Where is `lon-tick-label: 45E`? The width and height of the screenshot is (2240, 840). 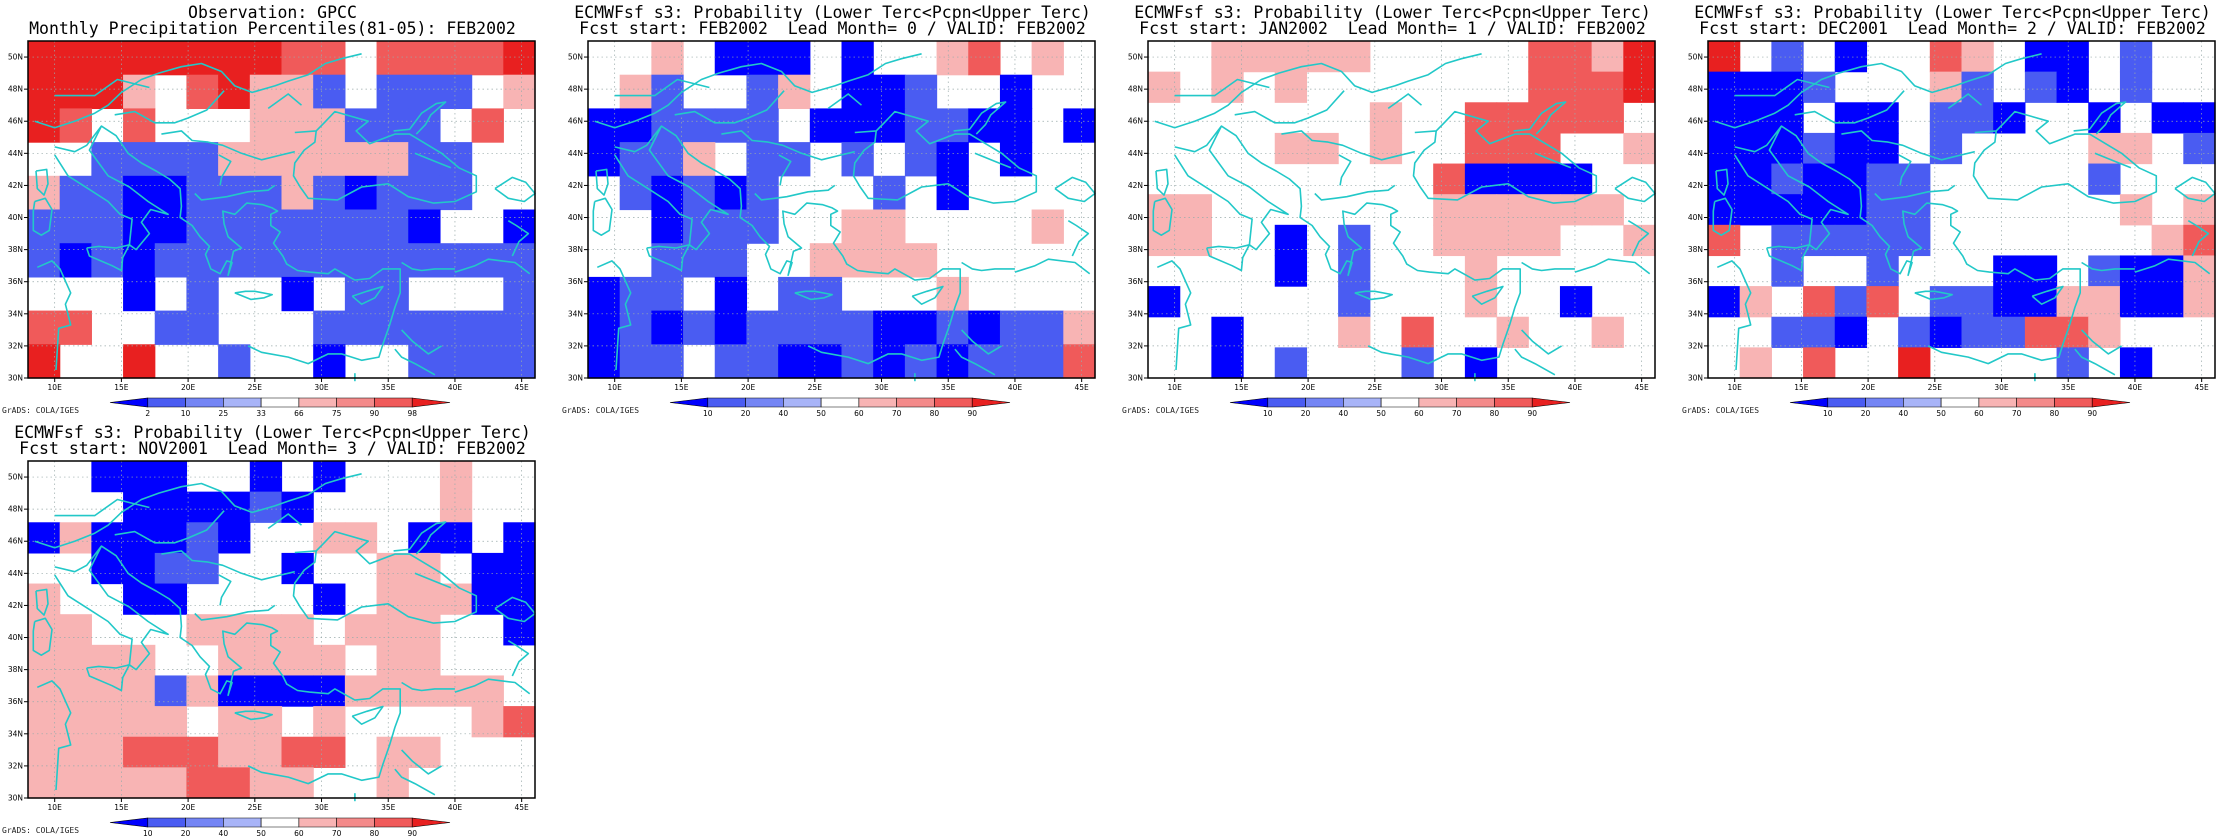 lon-tick-label: 45E is located at coordinates (1642, 387).